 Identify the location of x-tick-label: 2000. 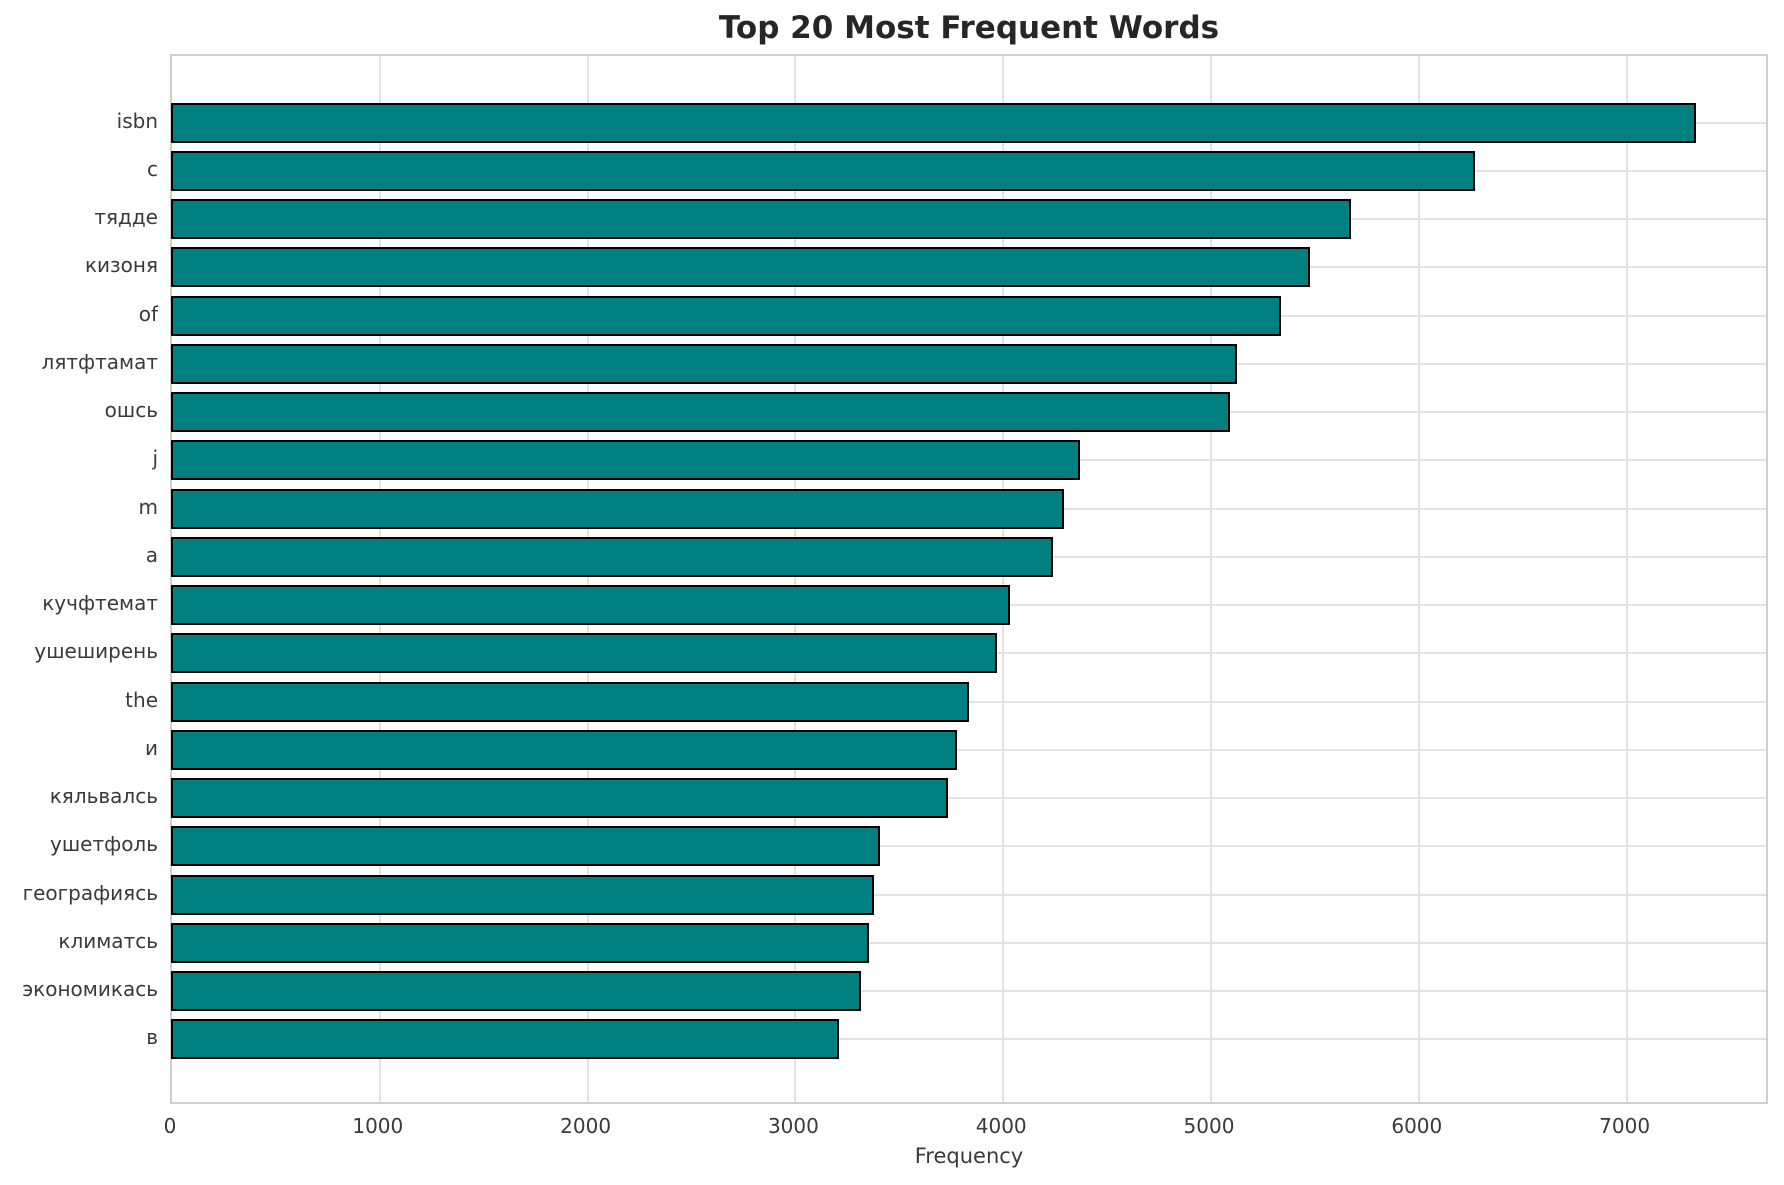
(586, 1126).